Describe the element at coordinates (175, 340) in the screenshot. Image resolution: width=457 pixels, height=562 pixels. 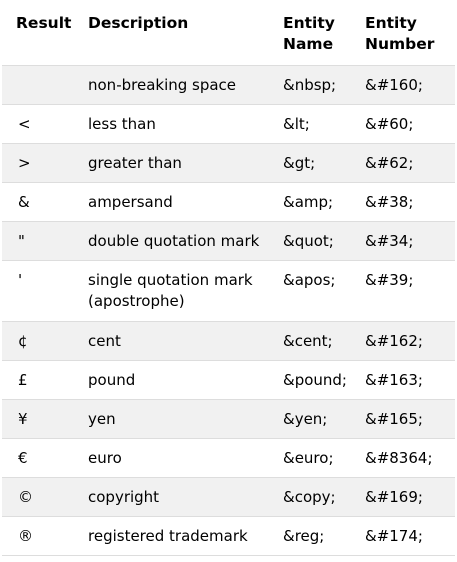
I see `cell-description: cent` at that location.